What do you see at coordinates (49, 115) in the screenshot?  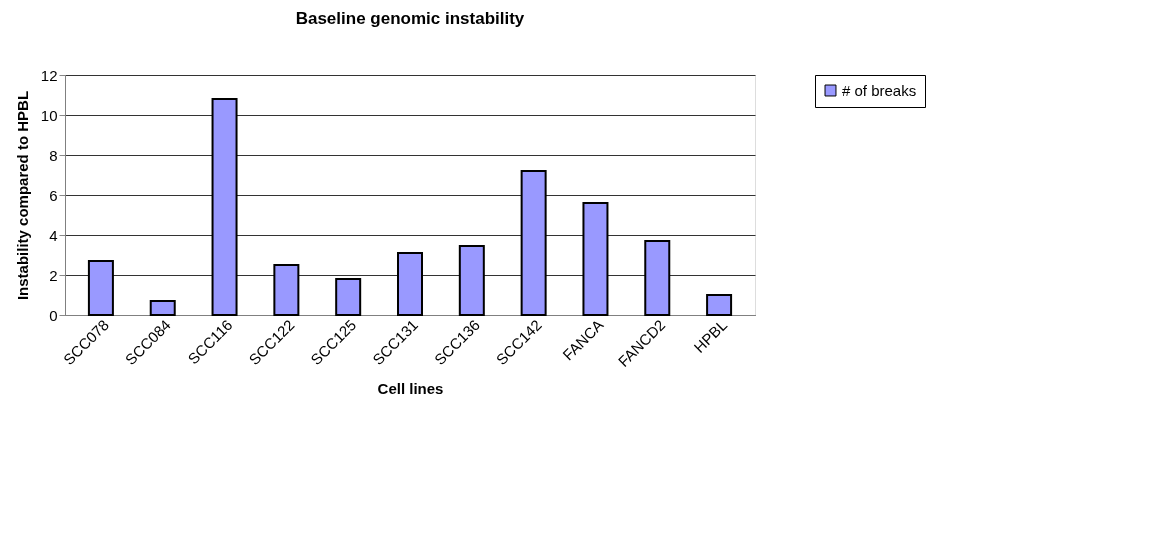 I see `y-tick-label: 10` at bounding box center [49, 115].